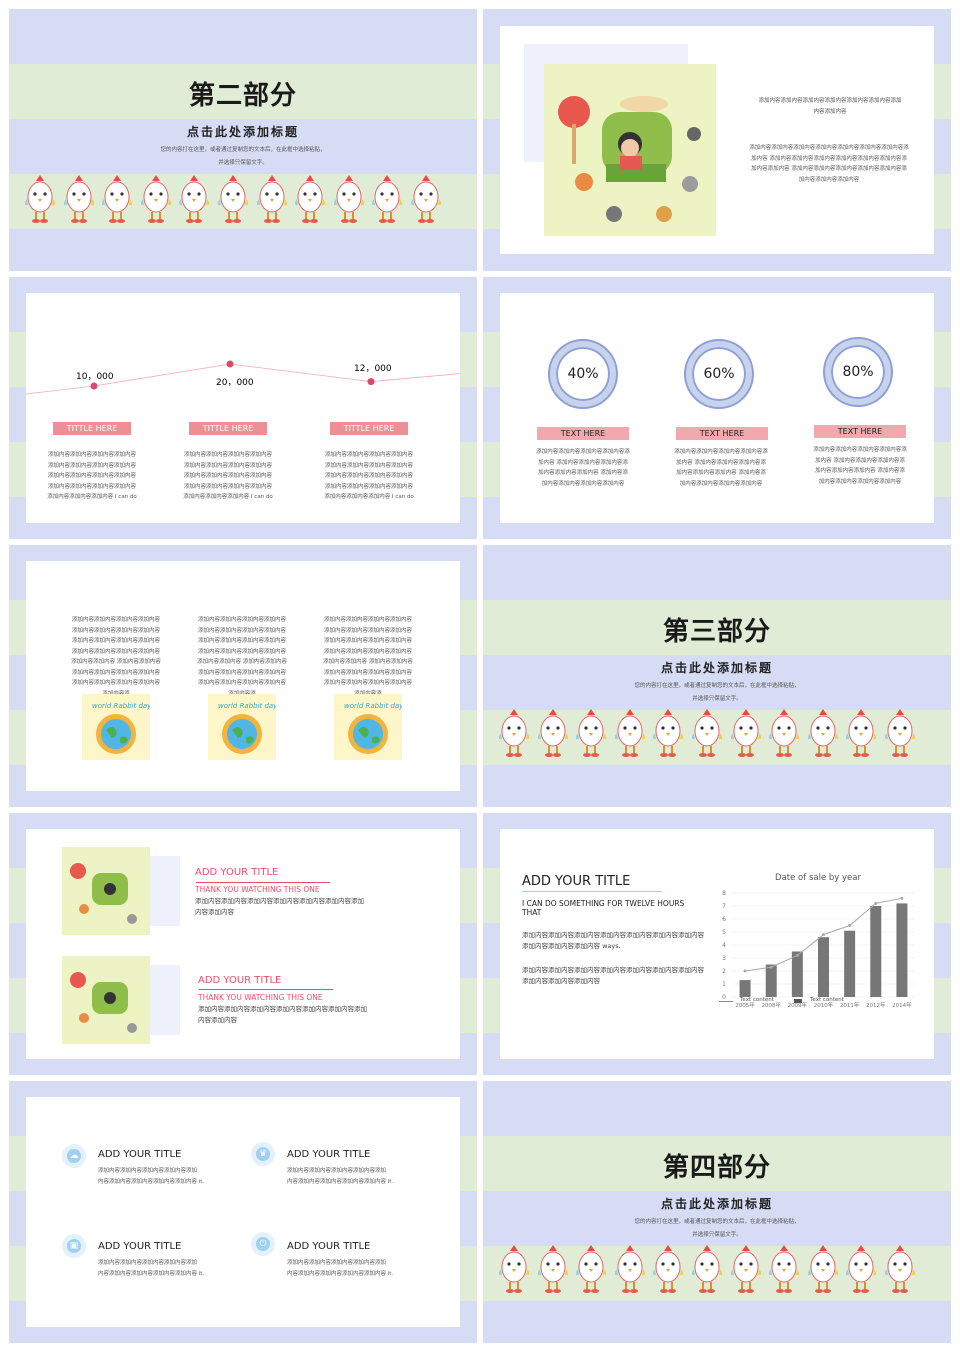 The width and height of the screenshot is (960, 1352). I want to click on section-title: 第四部分, so click(716, 1168).